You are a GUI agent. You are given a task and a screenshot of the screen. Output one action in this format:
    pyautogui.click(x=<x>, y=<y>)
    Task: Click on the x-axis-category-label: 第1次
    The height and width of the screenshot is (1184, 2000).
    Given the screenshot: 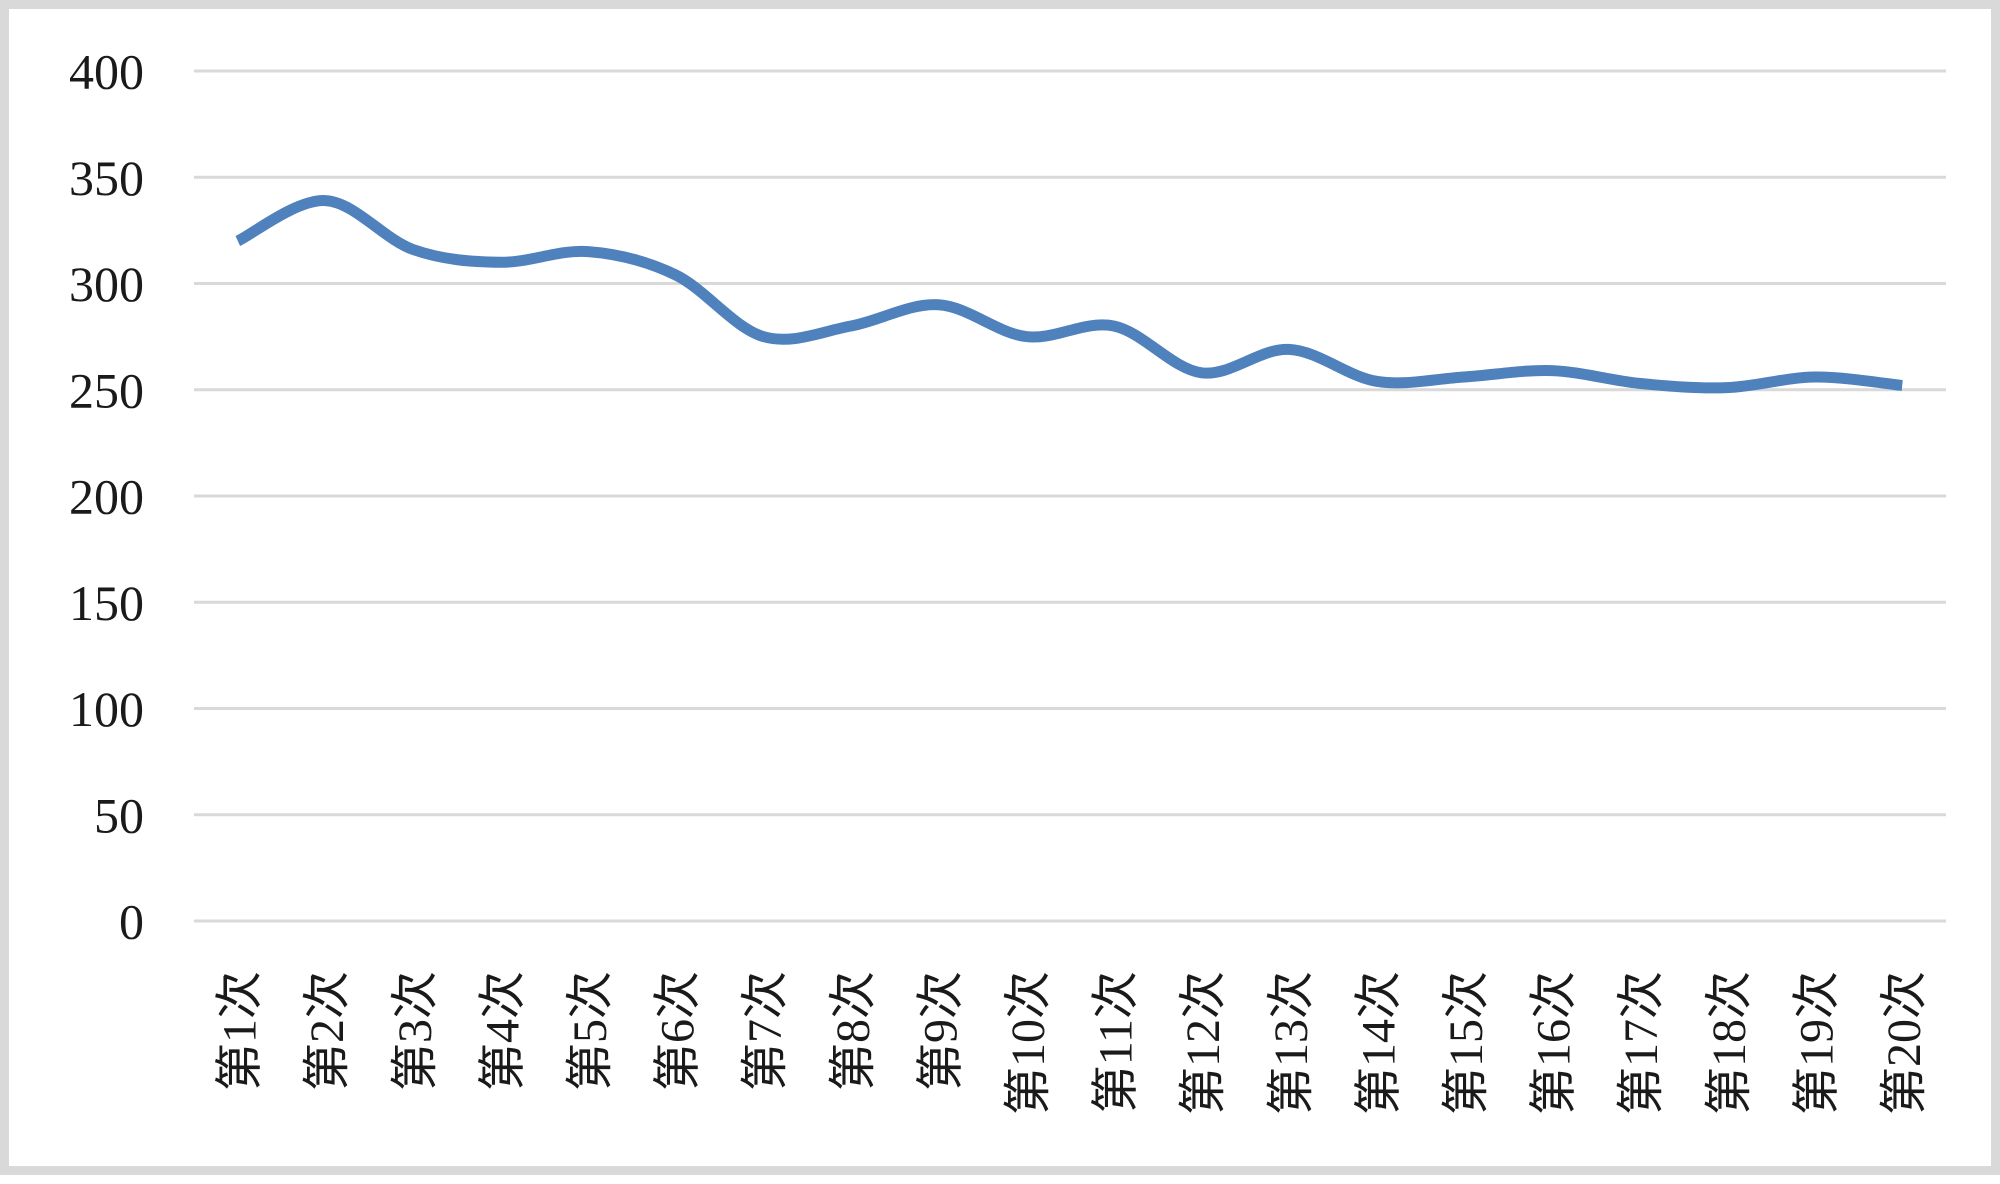 What is the action you would take?
    pyautogui.click(x=240, y=1031)
    